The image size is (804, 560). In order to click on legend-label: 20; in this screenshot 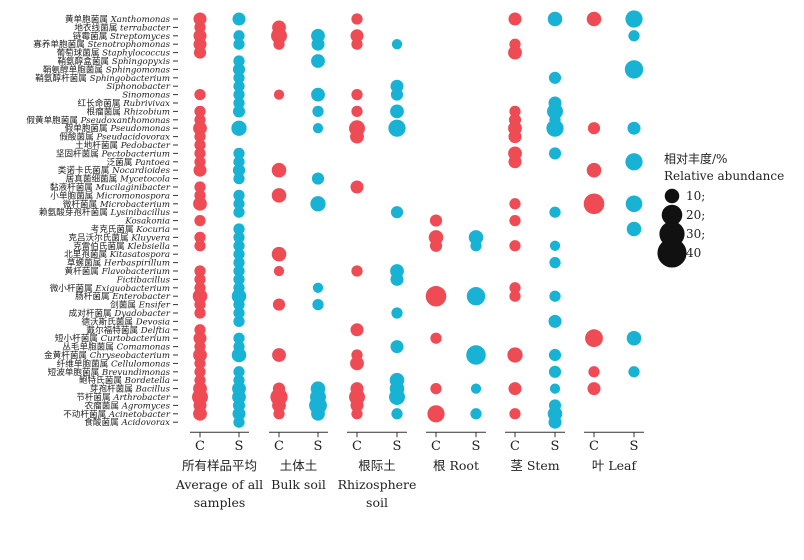, I will do `click(695, 215)`.